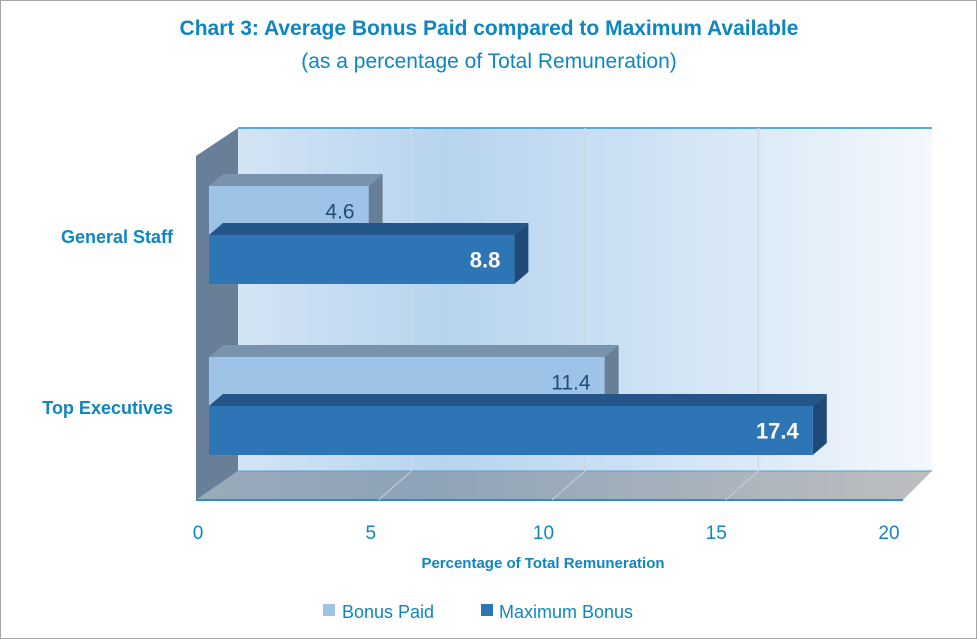  Describe the element at coordinates (571, 383) in the screenshot. I see `data-label: 11.4` at that location.